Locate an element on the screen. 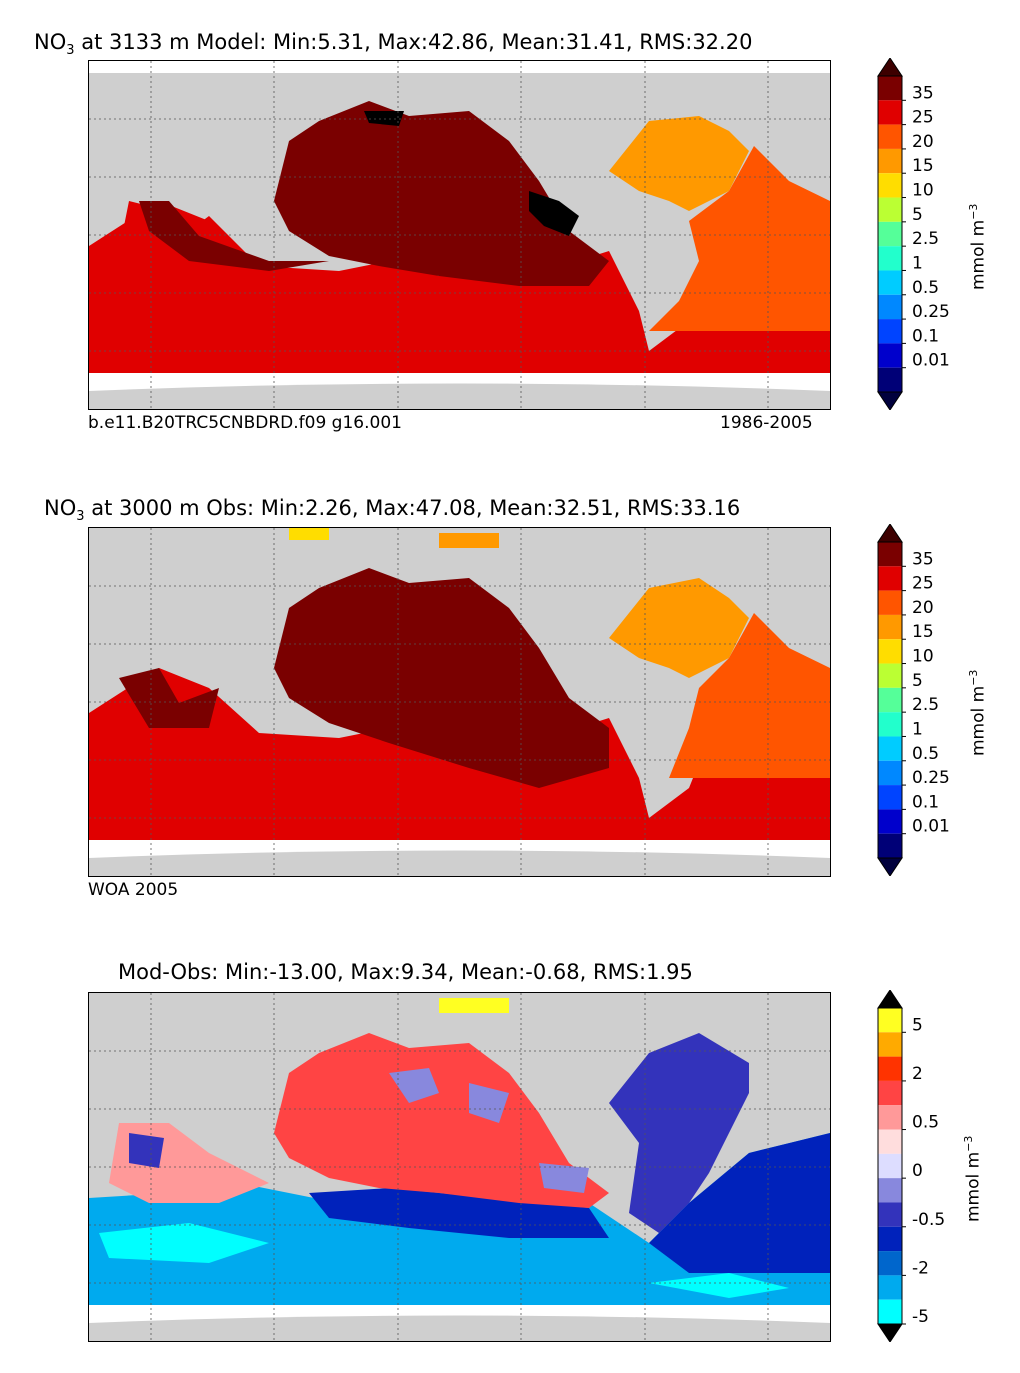 Image resolution: width=1020 pixels, height=1373 pixels. ocean-southern-cyan is located at coordinates (184, 1243).